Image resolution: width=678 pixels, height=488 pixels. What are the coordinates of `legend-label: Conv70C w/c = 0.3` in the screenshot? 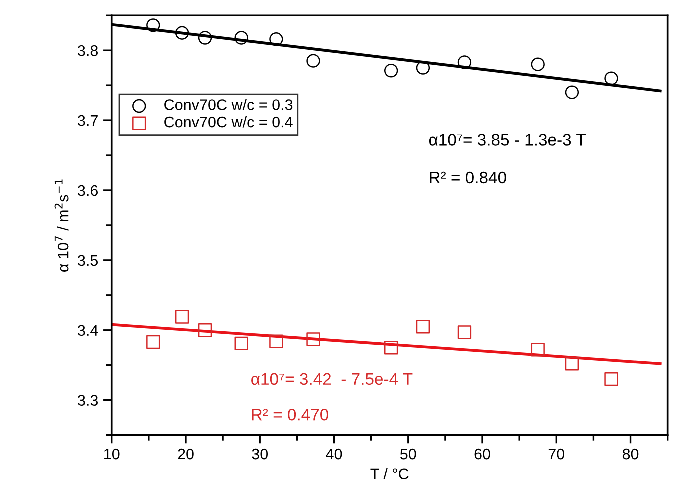 It's located at (228, 104).